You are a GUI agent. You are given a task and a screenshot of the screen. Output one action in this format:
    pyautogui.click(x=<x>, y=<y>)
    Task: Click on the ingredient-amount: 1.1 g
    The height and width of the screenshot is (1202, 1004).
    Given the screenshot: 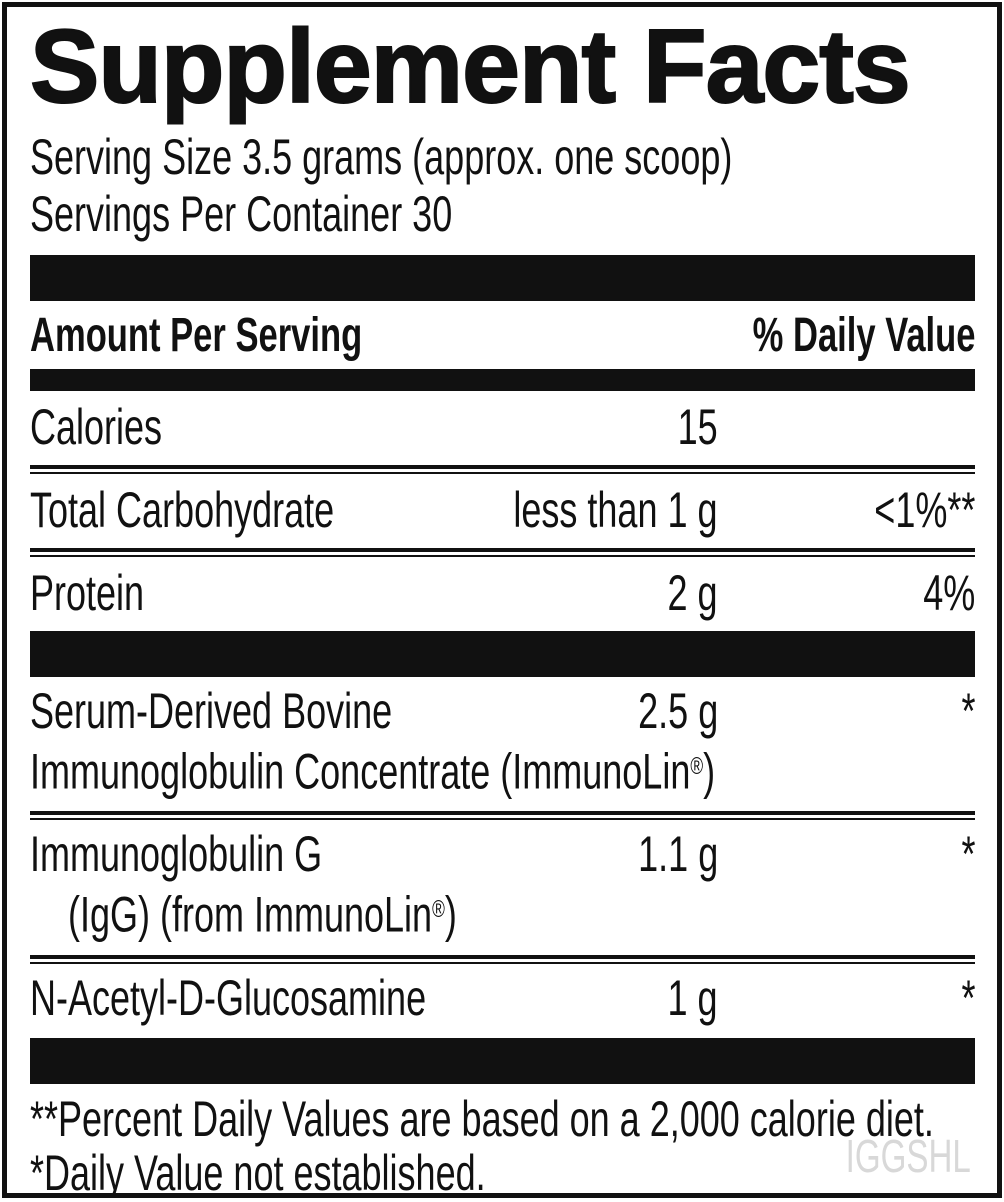 What is the action you would take?
    pyautogui.click(x=568, y=854)
    